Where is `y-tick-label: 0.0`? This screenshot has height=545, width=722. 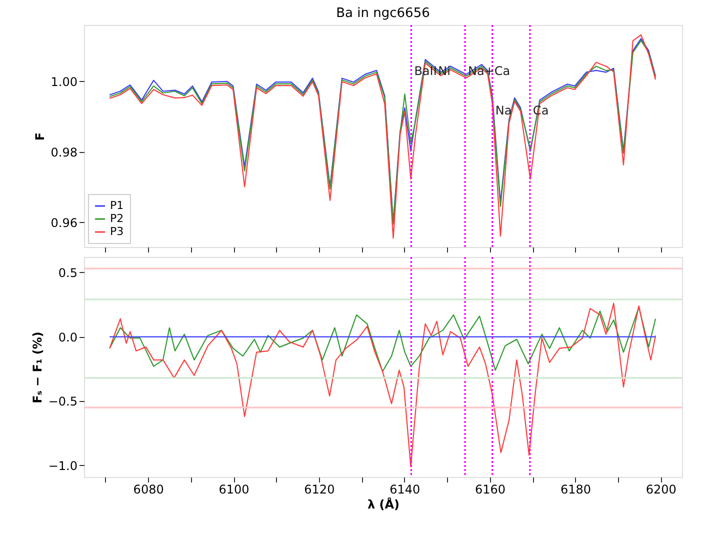 y-tick-label: 0.0 is located at coordinates (68, 337).